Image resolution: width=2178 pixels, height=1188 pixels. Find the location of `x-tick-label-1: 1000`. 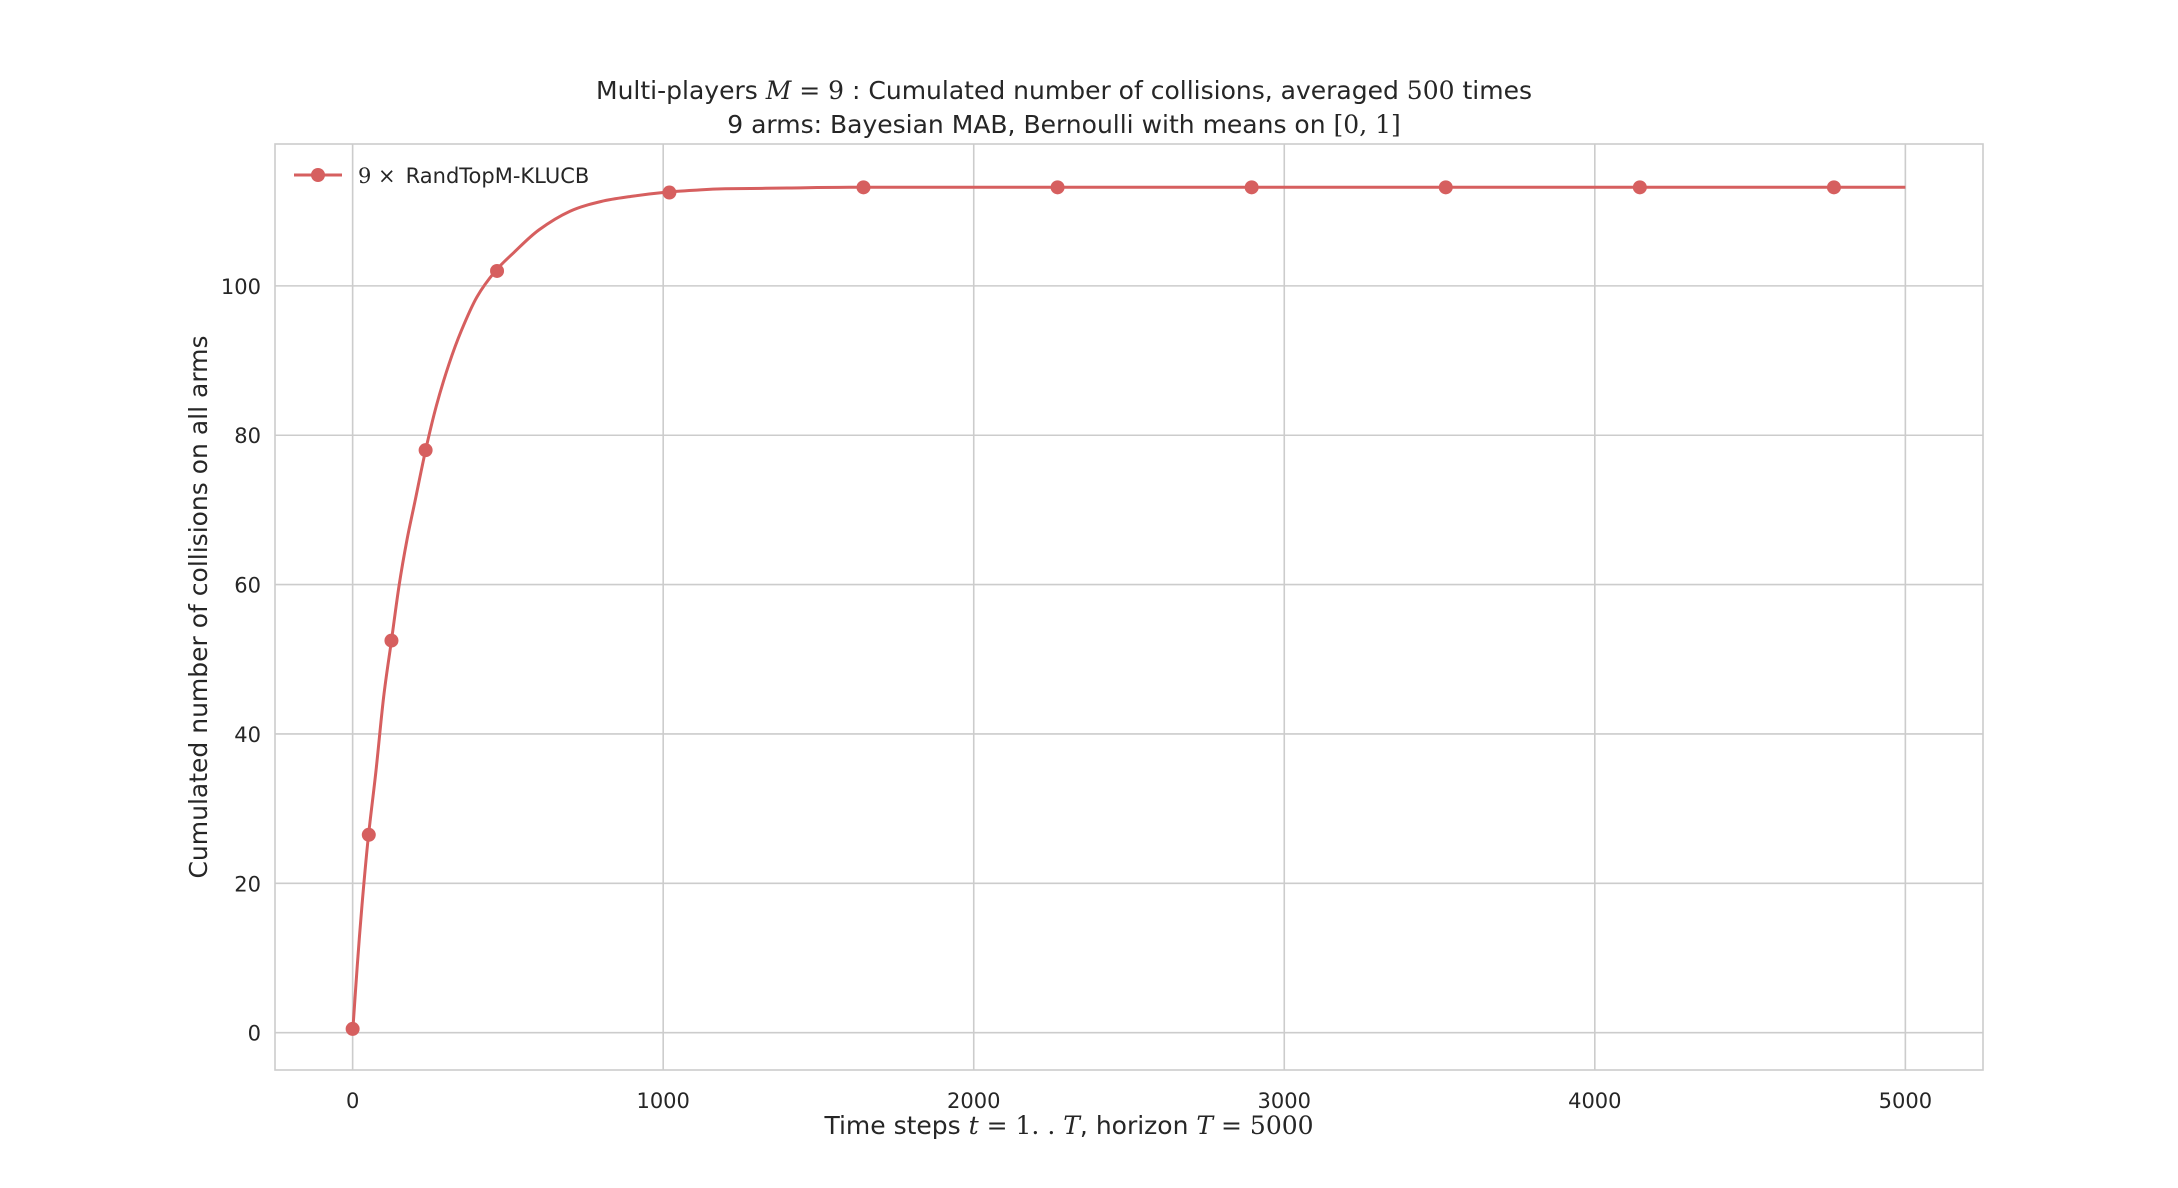

x-tick-label-1: 1000 is located at coordinates (662, 1101).